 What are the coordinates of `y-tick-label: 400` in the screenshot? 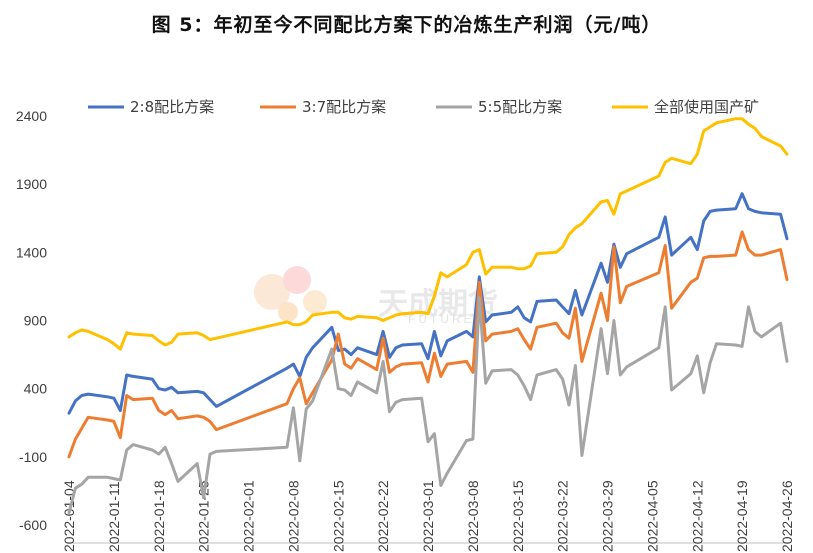 It's located at (36, 389).